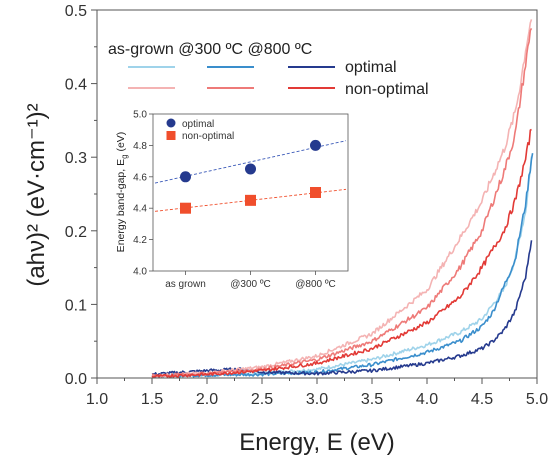  Describe the element at coordinates (140, 115) in the screenshot. I see `inset-y-tick-label: 5.0` at that location.